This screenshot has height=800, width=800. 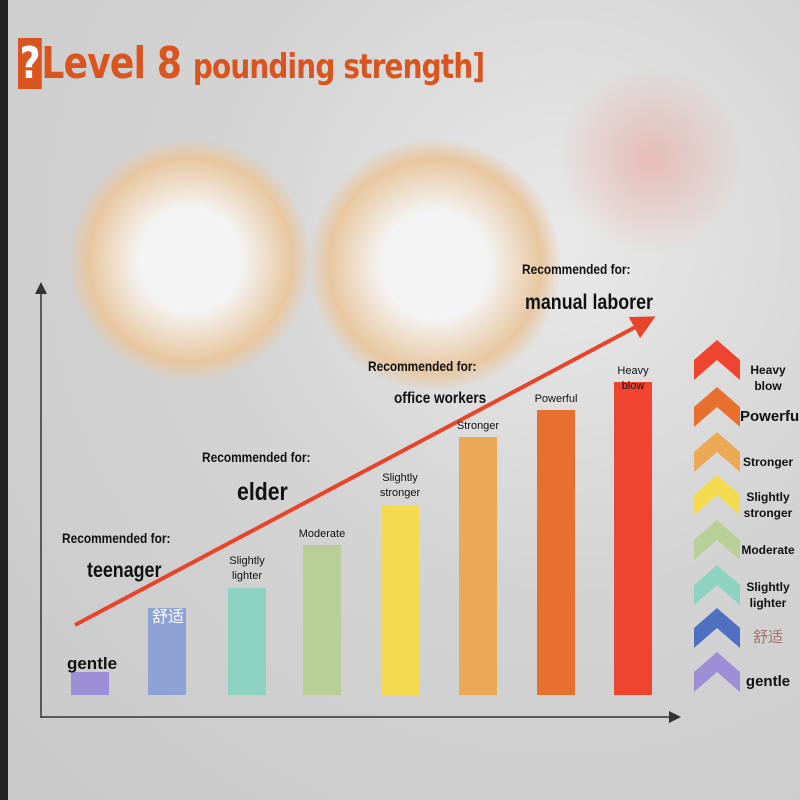 What do you see at coordinates (767, 637) in the screenshot?
I see `legend-label: 舒适` at bounding box center [767, 637].